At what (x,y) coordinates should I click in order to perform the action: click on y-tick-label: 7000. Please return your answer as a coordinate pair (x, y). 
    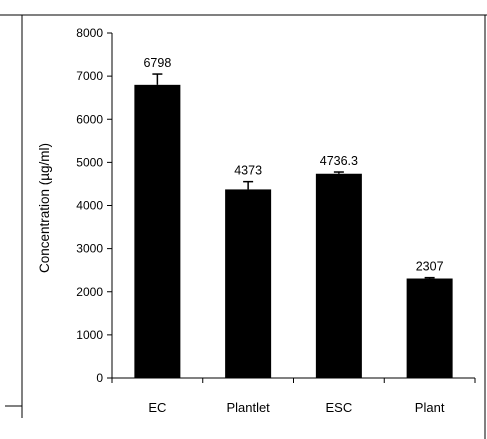
    Looking at the image, I should click on (89, 76).